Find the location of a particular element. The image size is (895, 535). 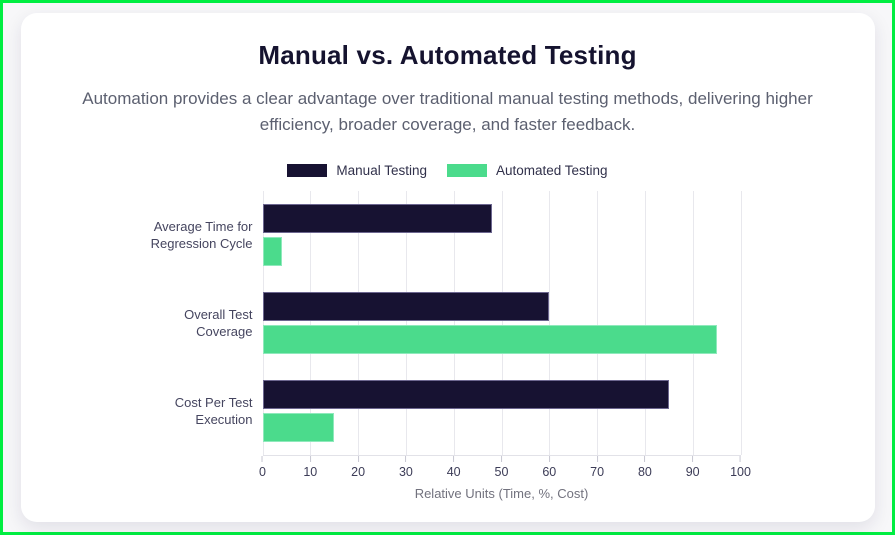

x-axis-tick: 20 is located at coordinates (358, 467).